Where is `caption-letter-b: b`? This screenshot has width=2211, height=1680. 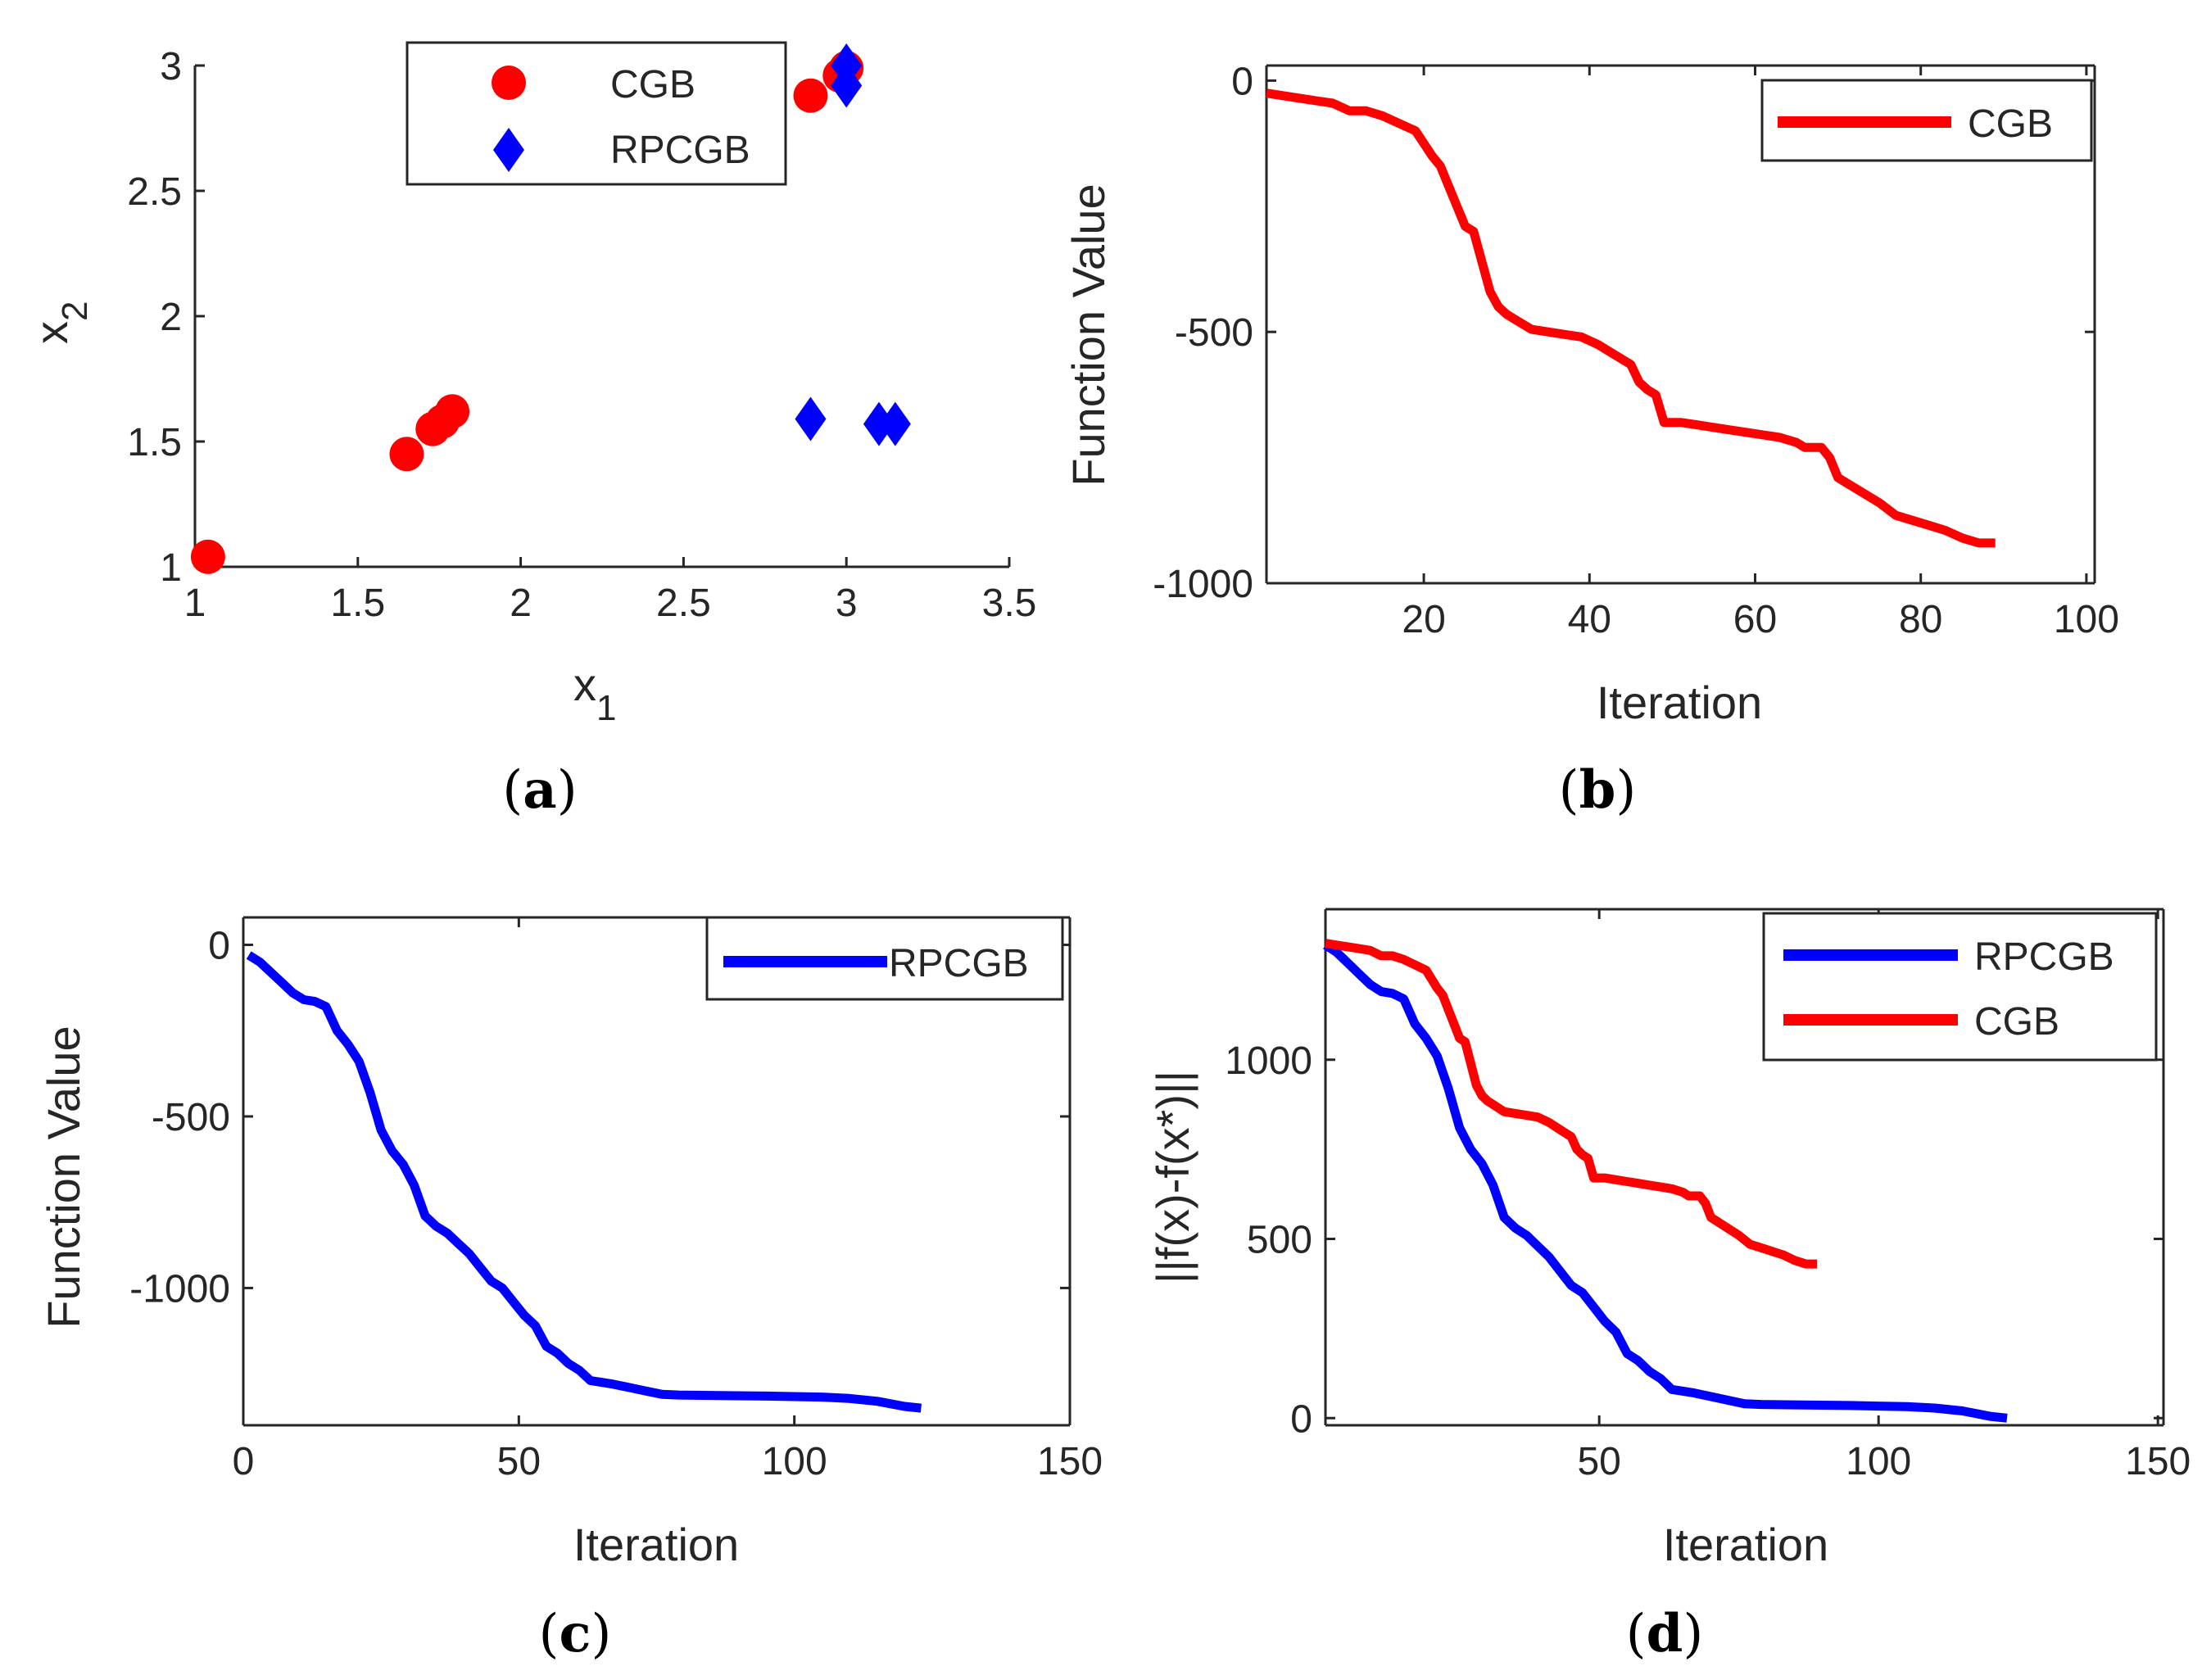 caption-letter-b: b is located at coordinates (1598, 790).